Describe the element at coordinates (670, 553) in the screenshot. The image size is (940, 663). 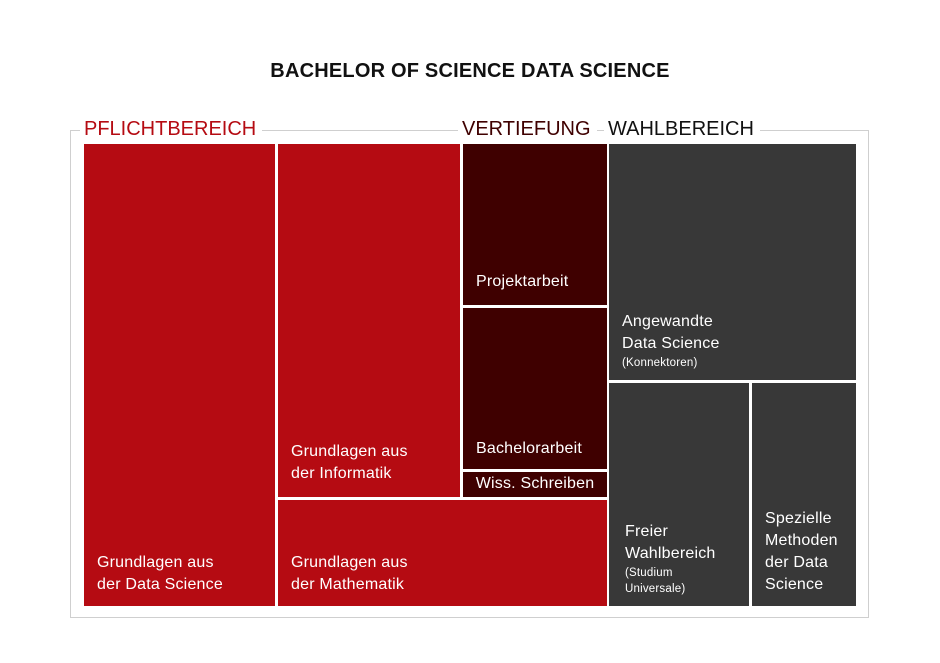
I see `label-line: Wahlbereich` at that location.